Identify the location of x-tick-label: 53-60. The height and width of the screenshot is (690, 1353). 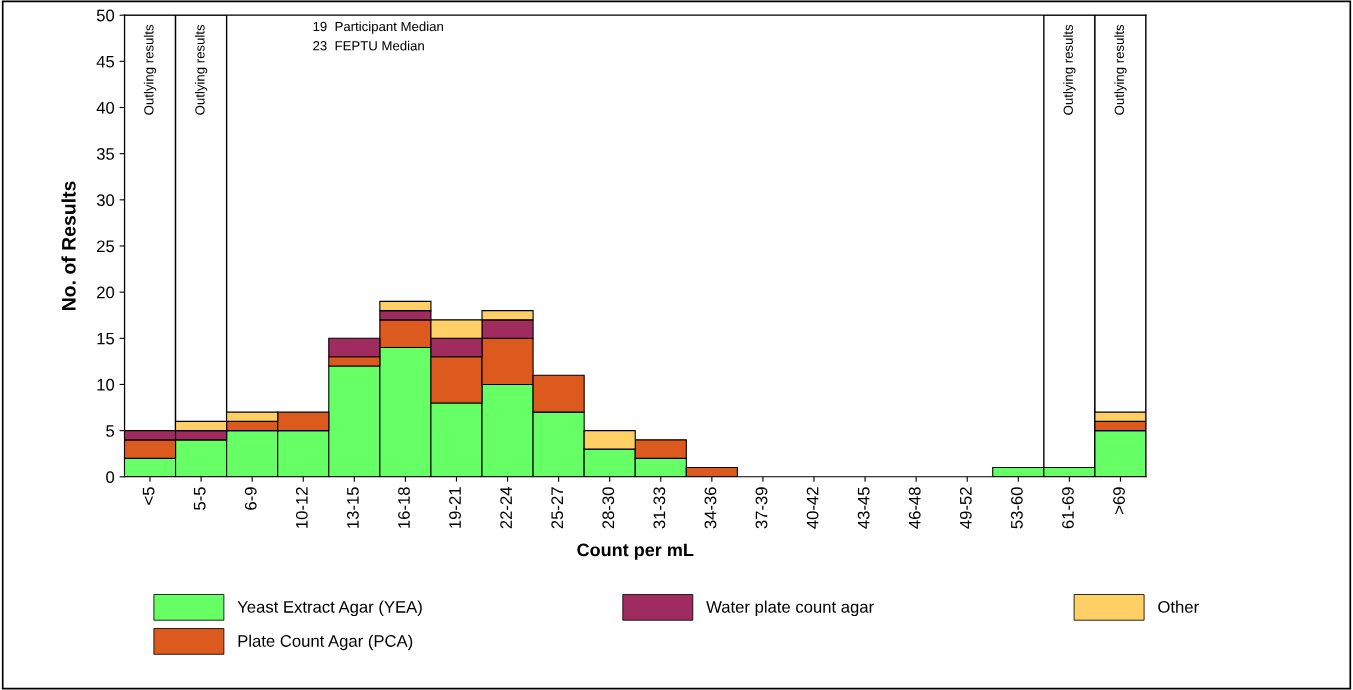
(1016, 508).